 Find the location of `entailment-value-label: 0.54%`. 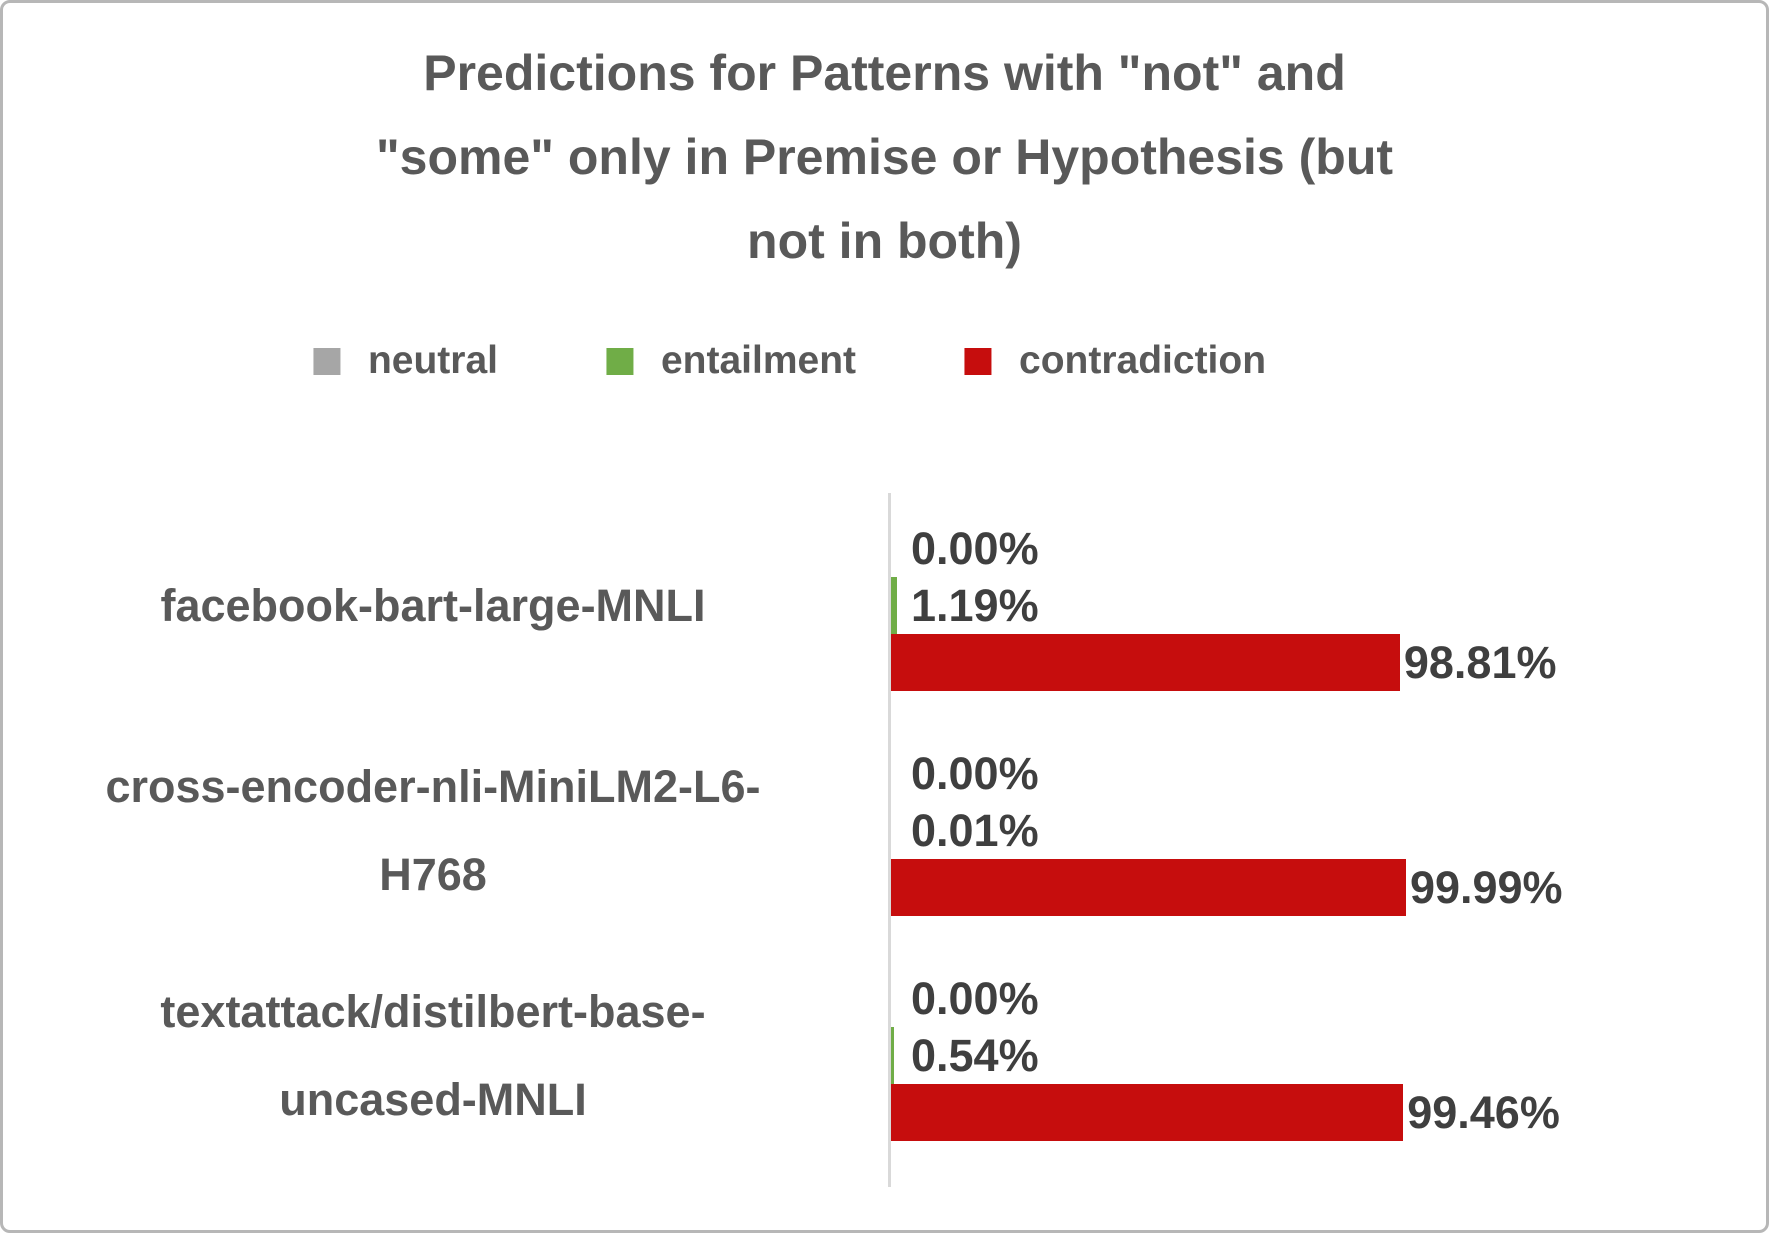

entailment-value-label: 0.54% is located at coordinates (974, 1055).